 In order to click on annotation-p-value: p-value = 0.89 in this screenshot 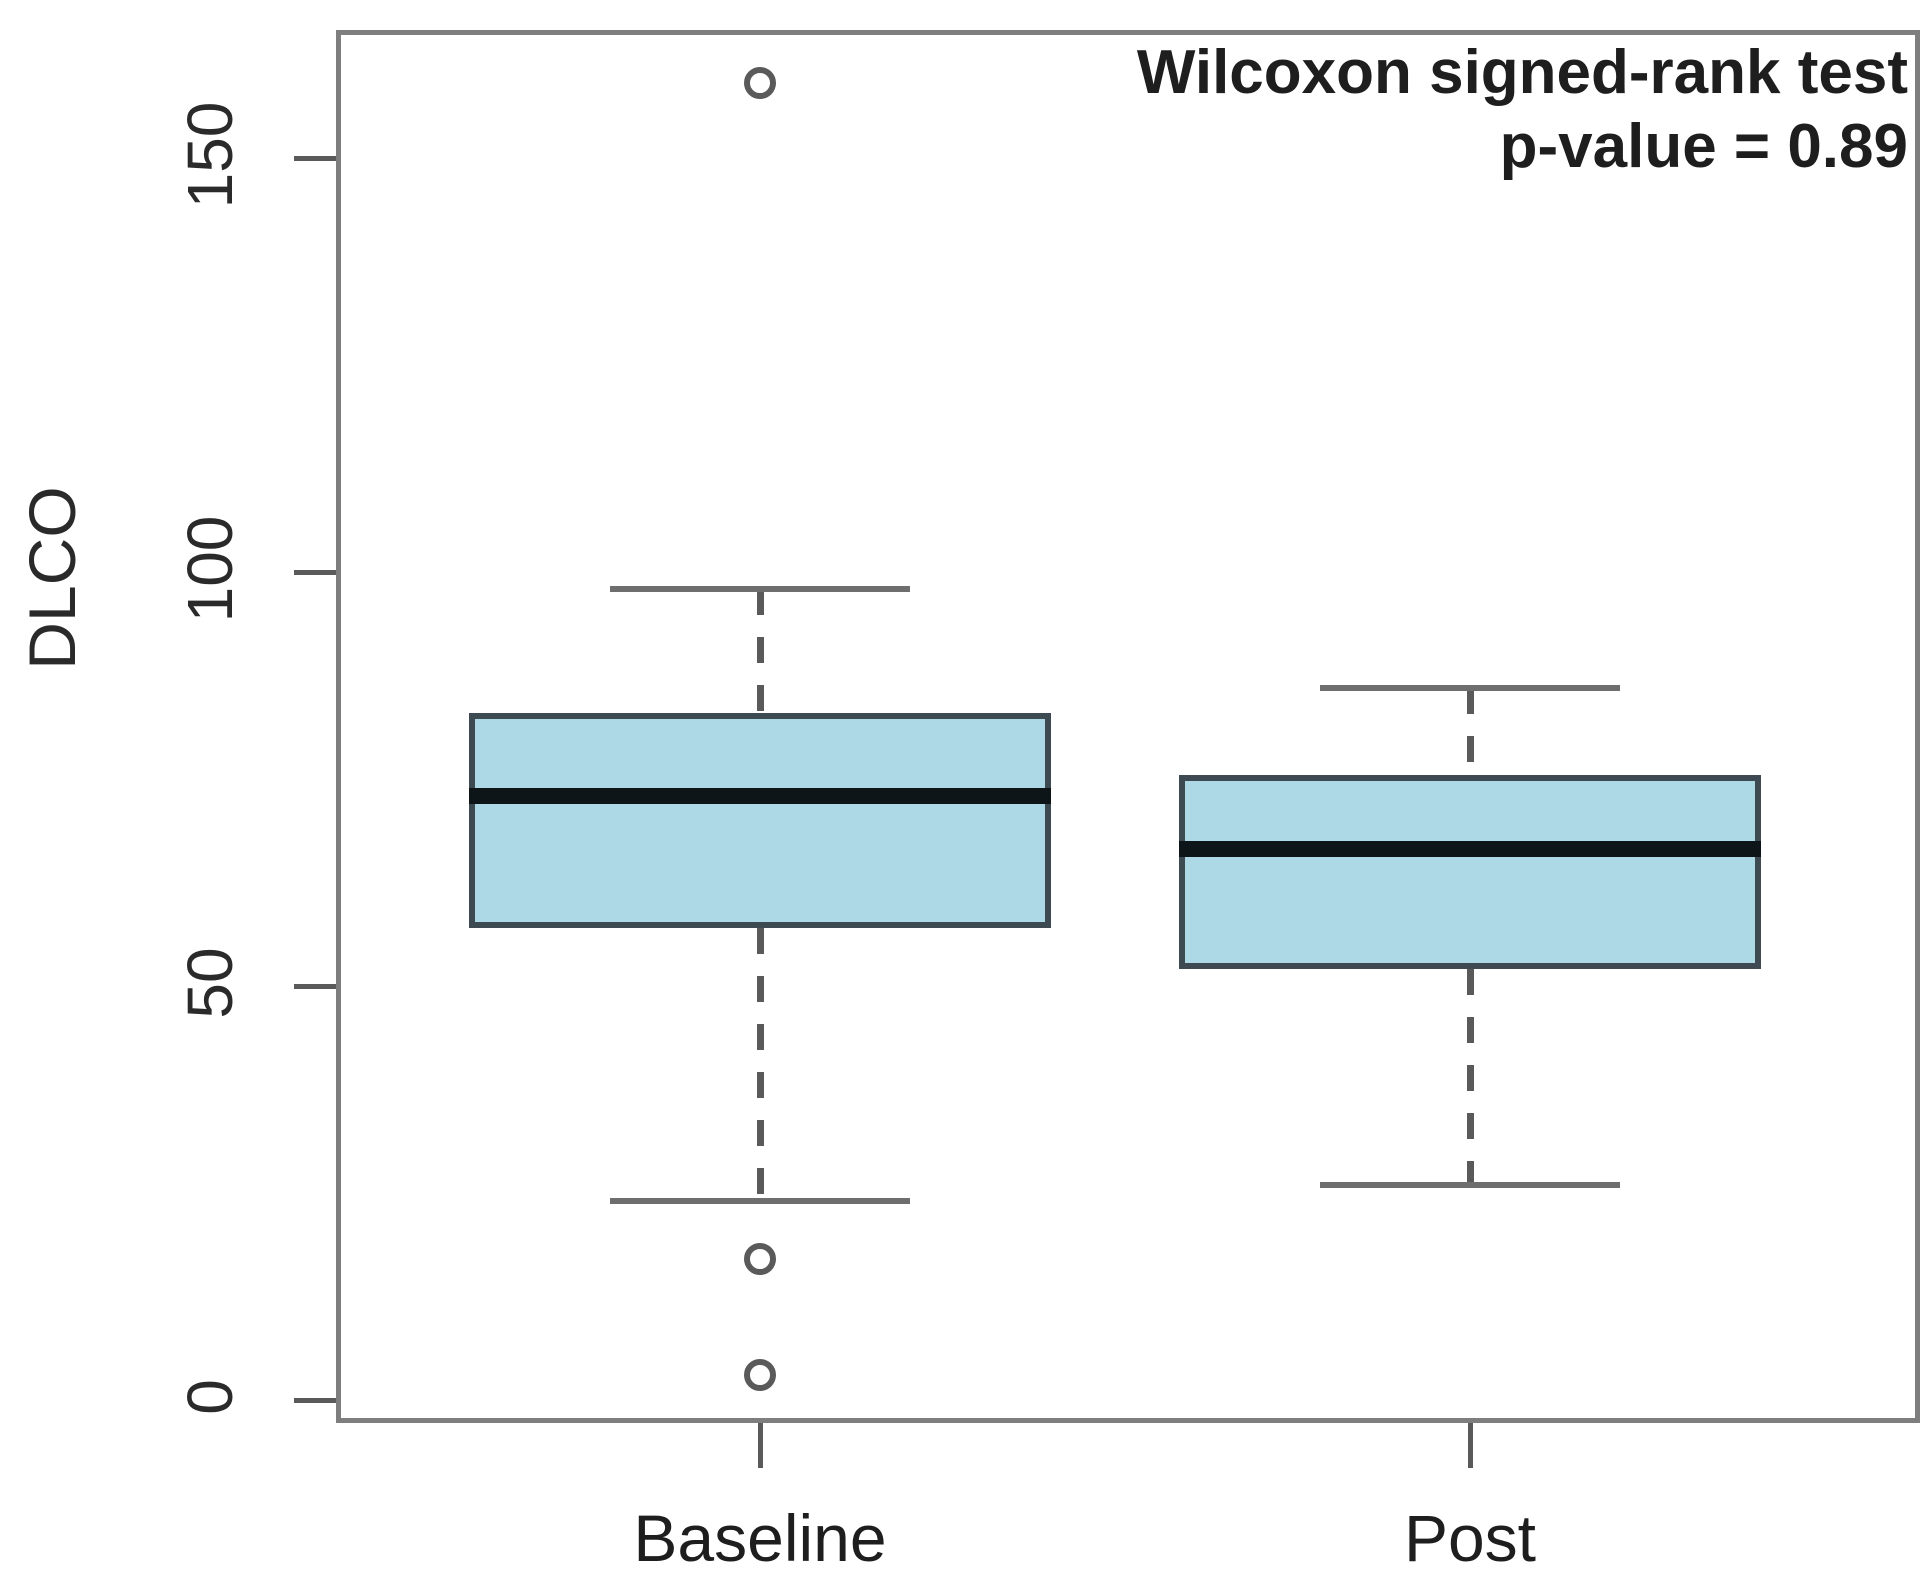, I will do `click(1703, 146)`.